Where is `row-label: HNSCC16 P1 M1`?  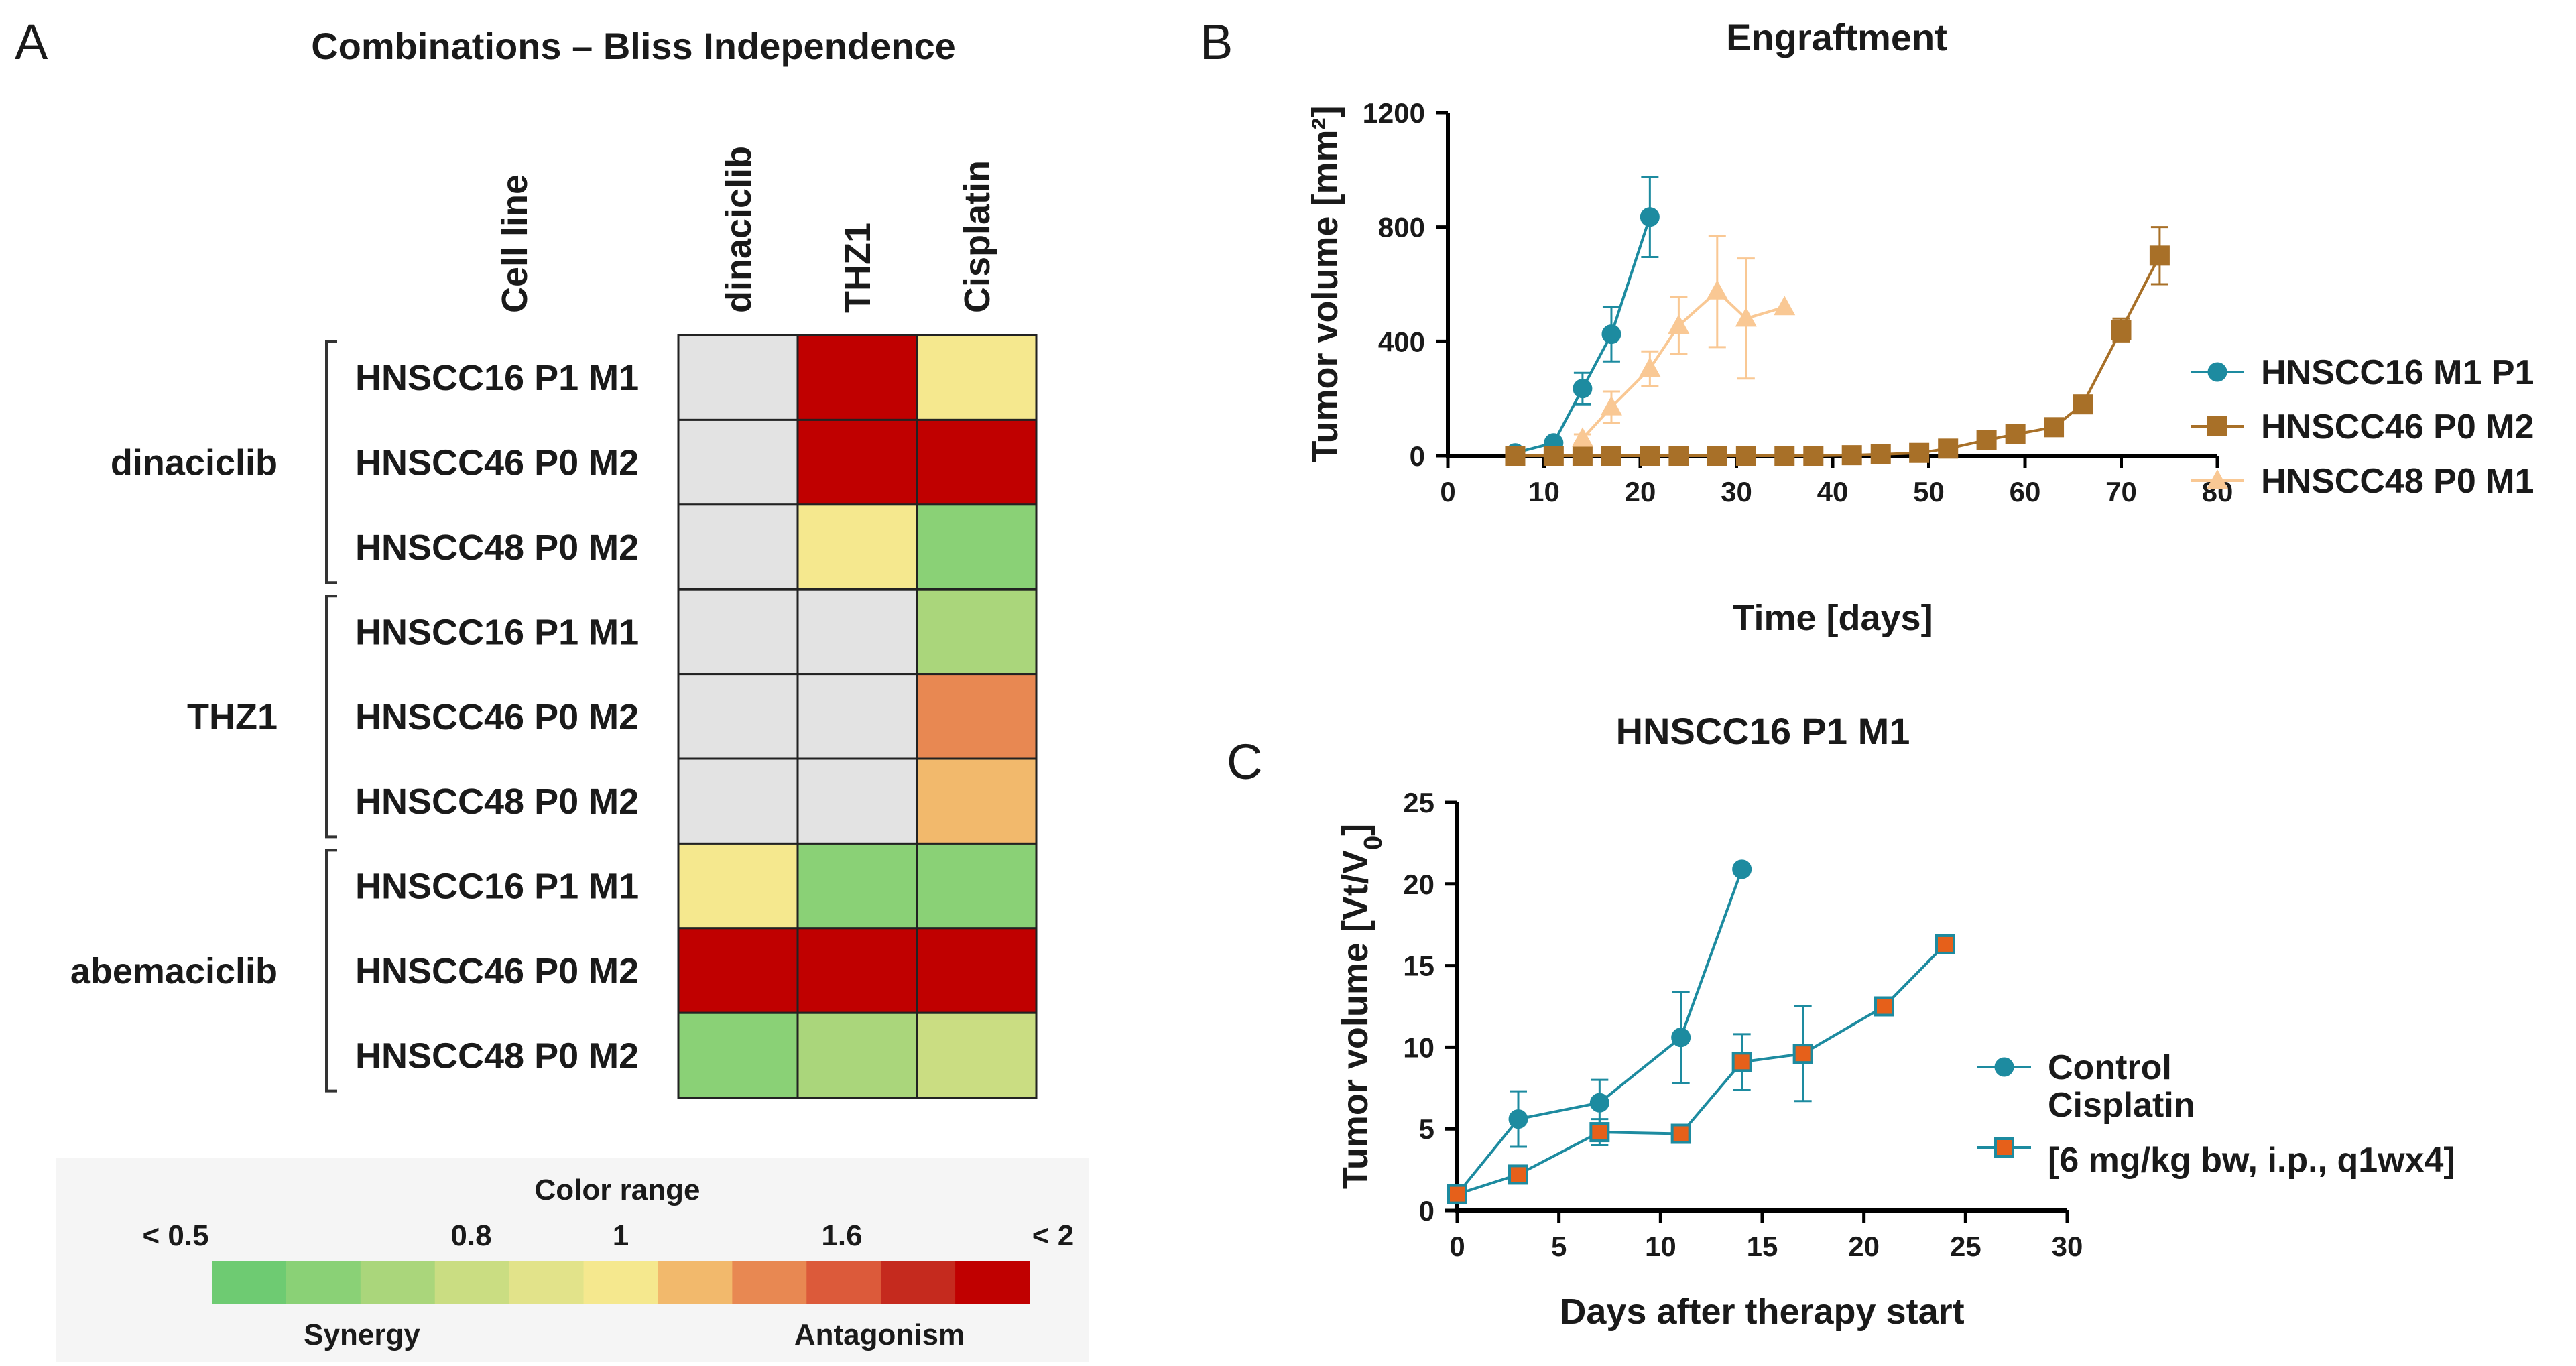 row-label: HNSCC16 P1 M1 is located at coordinates (497, 378).